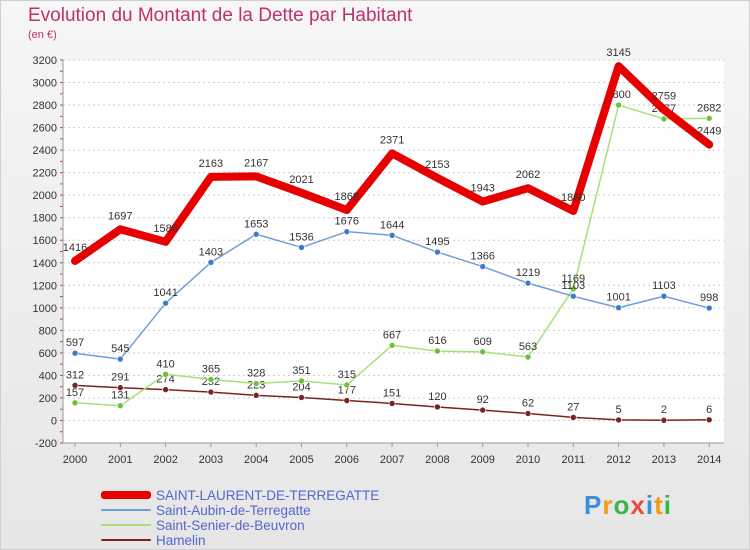 Image resolution: width=750 pixels, height=550 pixels. What do you see at coordinates (709, 410) in the screenshot?
I see `data-label: 6` at bounding box center [709, 410].